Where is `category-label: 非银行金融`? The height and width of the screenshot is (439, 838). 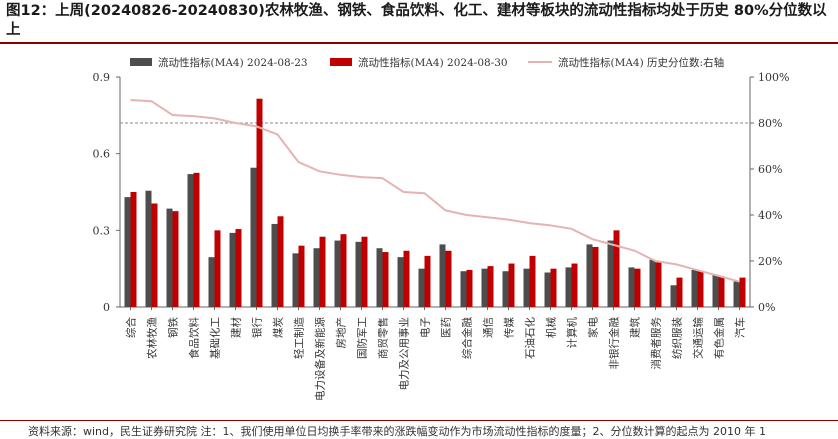 category-label: 非银行金融 is located at coordinates (614, 343).